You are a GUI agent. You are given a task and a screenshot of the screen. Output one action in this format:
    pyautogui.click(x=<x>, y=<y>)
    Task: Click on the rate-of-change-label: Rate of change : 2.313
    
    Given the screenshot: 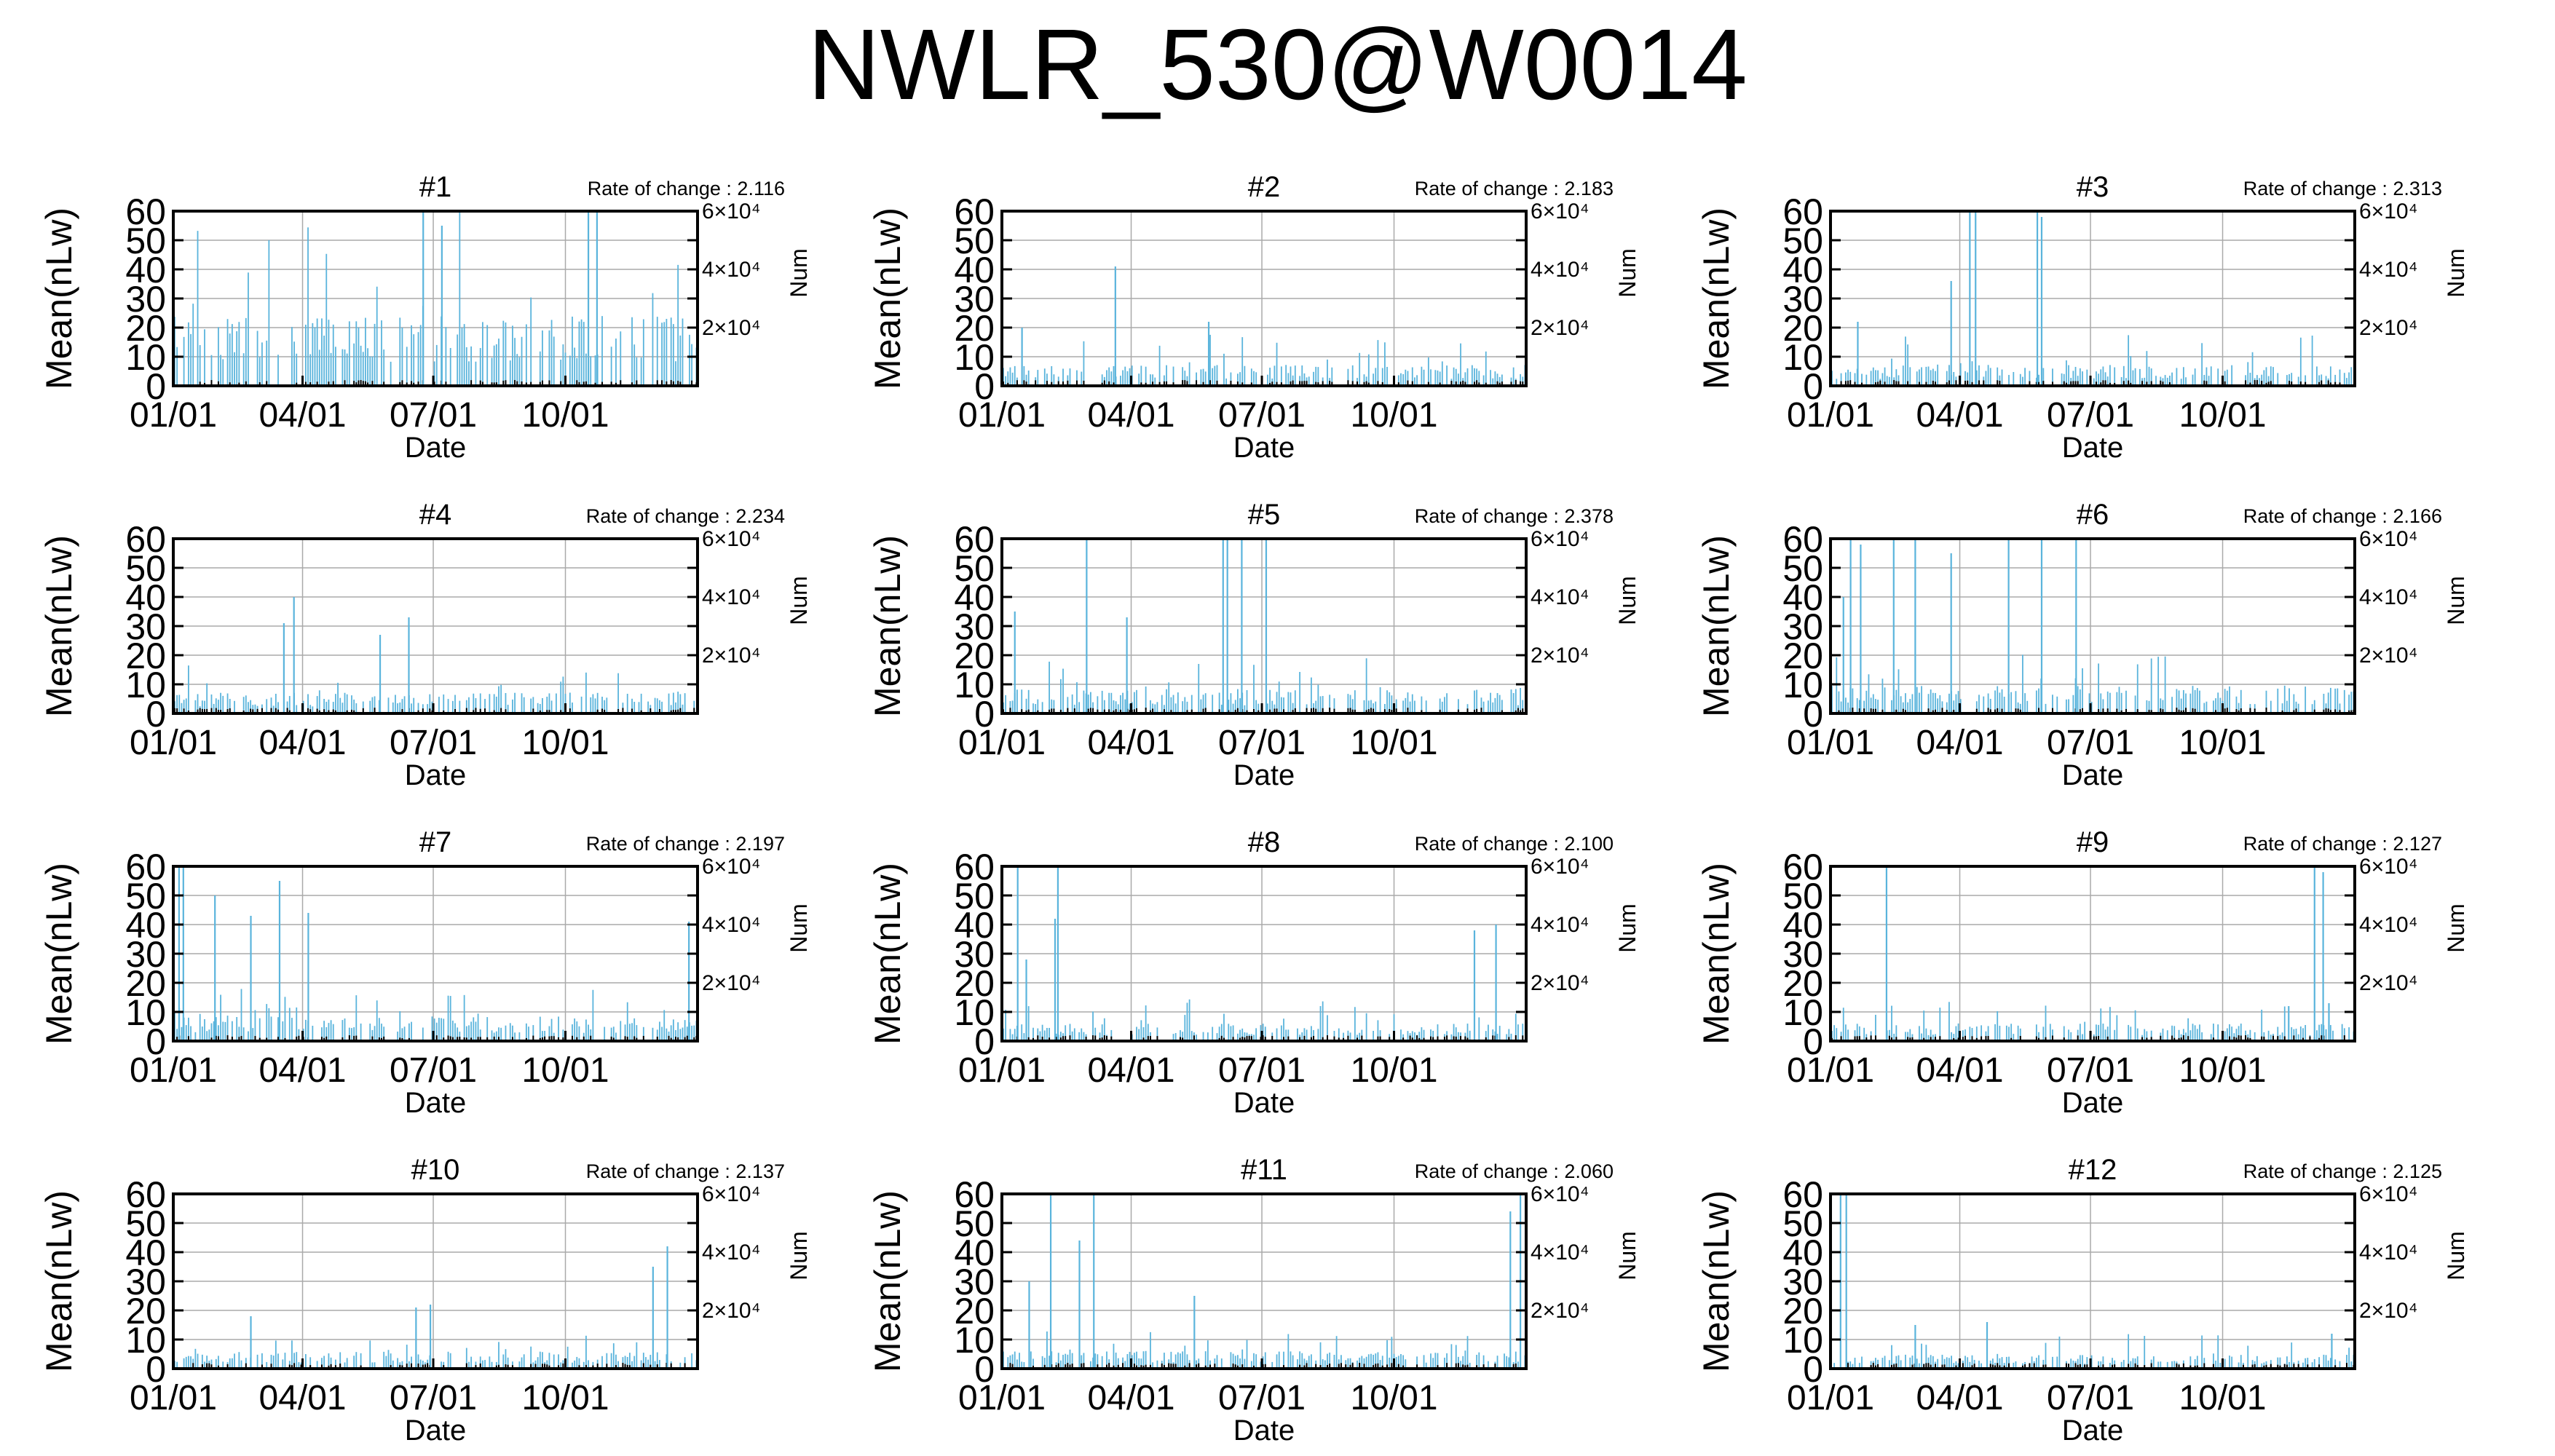 What is the action you would take?
    pyautogui.click(x=2342, y=188)
    